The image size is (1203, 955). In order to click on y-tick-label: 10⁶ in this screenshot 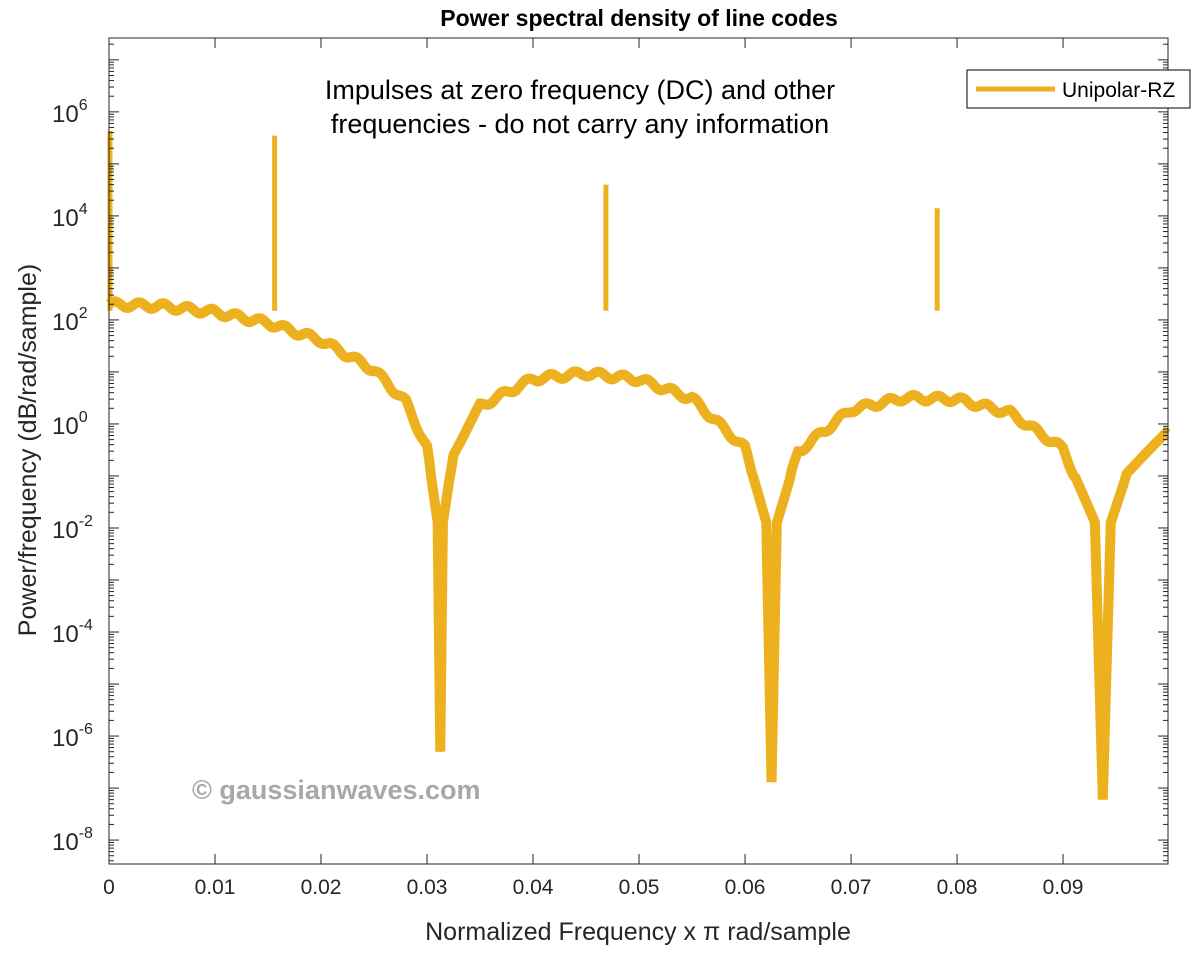, I will do `click(70, 112)`.